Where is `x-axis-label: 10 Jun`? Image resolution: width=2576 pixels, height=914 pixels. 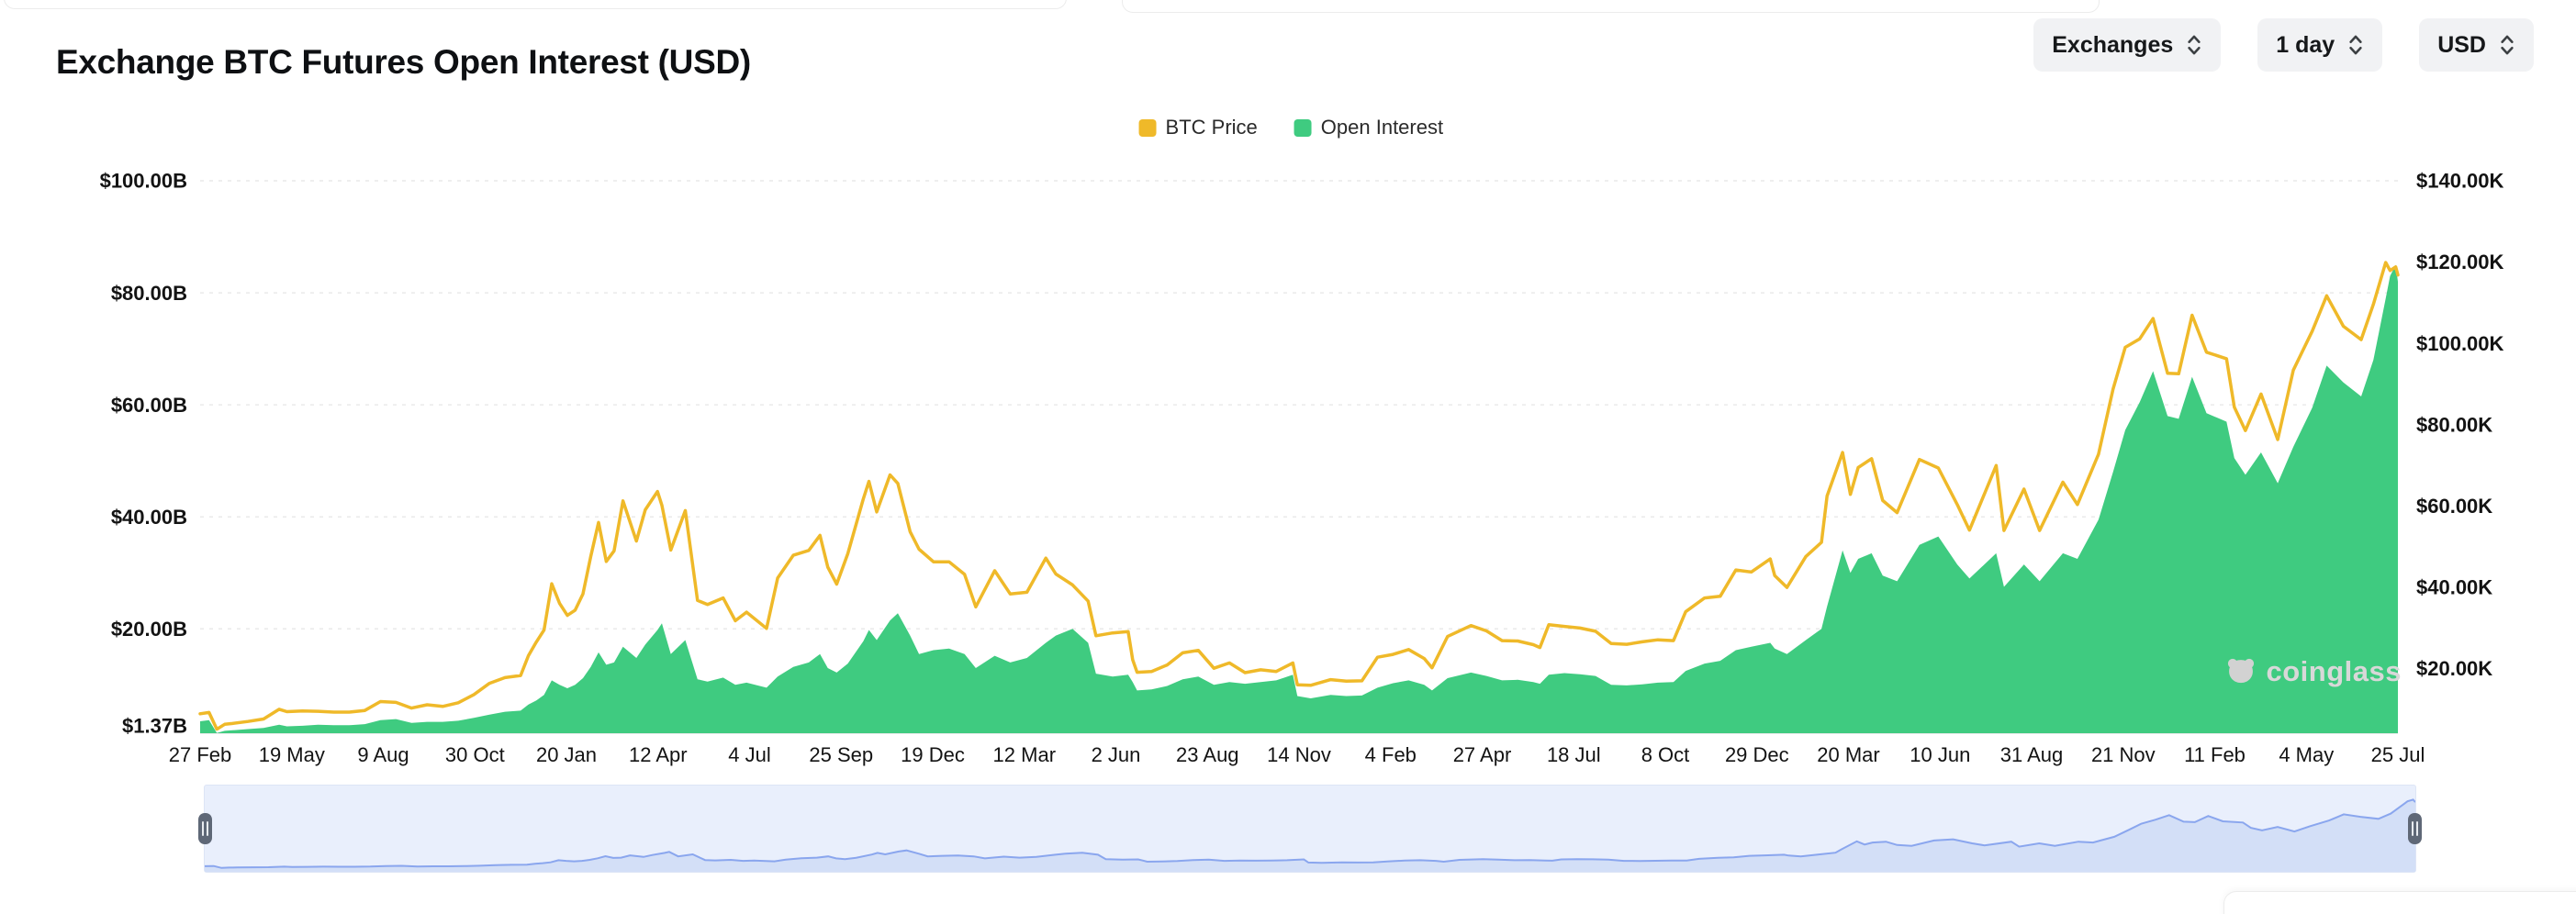 x-axis-label: 10 Jun is located at coordinates (1940, 754).